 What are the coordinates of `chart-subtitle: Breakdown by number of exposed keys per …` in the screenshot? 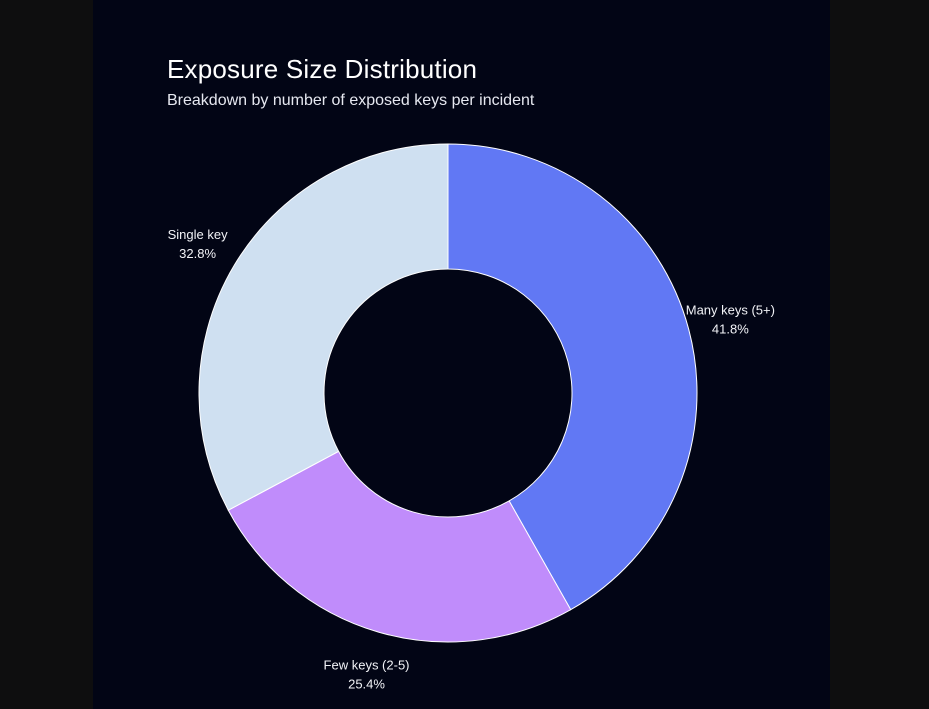 It's located at (351, 100).